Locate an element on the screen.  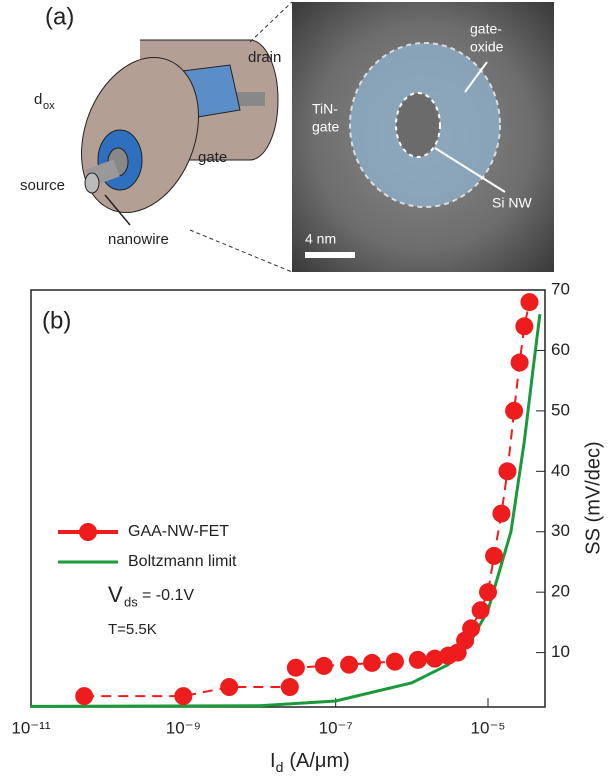
legend-marker is located at coordinates (88, 532).